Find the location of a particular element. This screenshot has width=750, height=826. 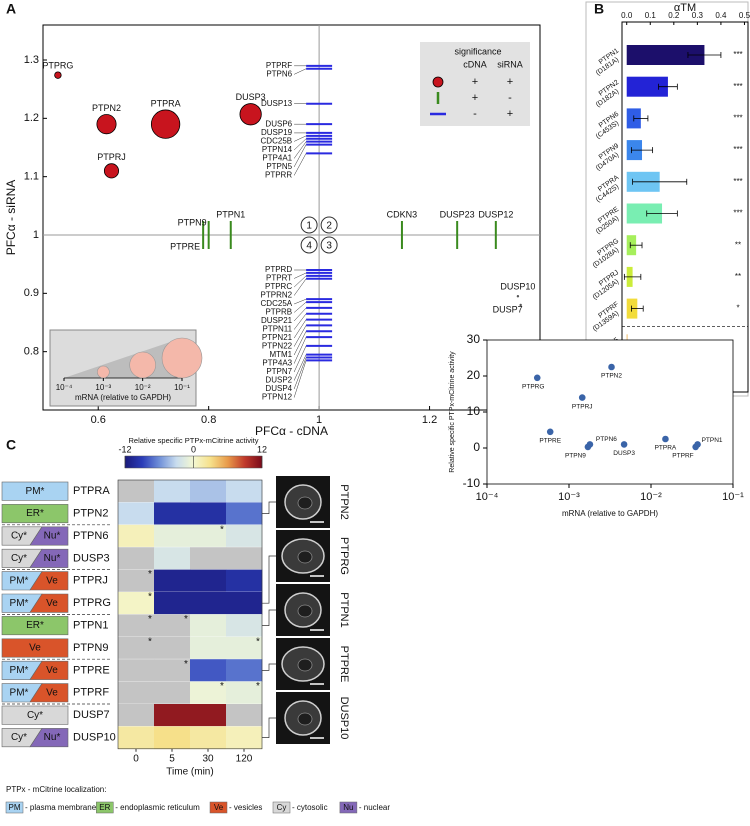

colorbar-tick-label: 0 is located at coordinates (193, 449).